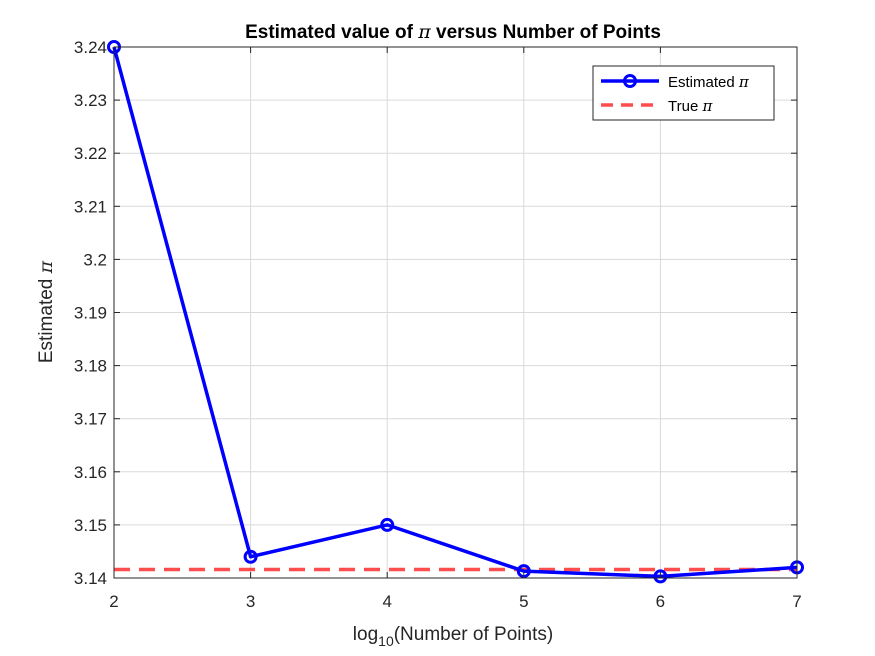 This screenshot has width=875, height=656. Describe the element at coordinates (703, 82) in the screenshot. I see `legend-estimated-text: Estimated` at that location.